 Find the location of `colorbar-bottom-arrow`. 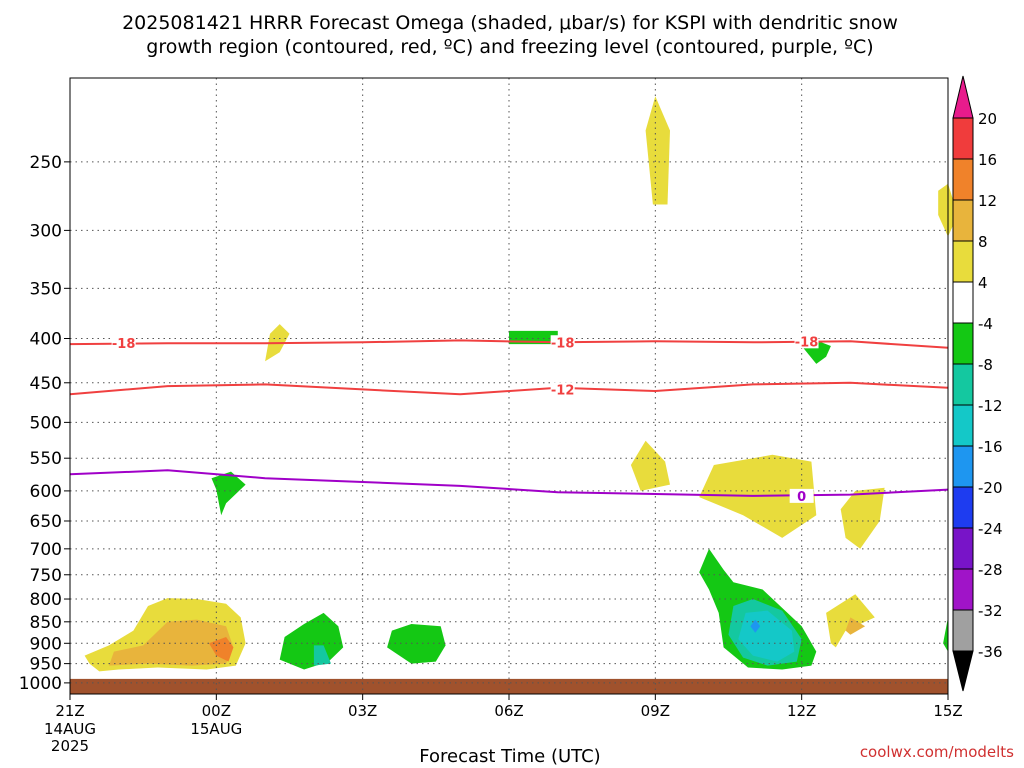

colorbar-bottom-arrow is located at coordinates (963, 671).